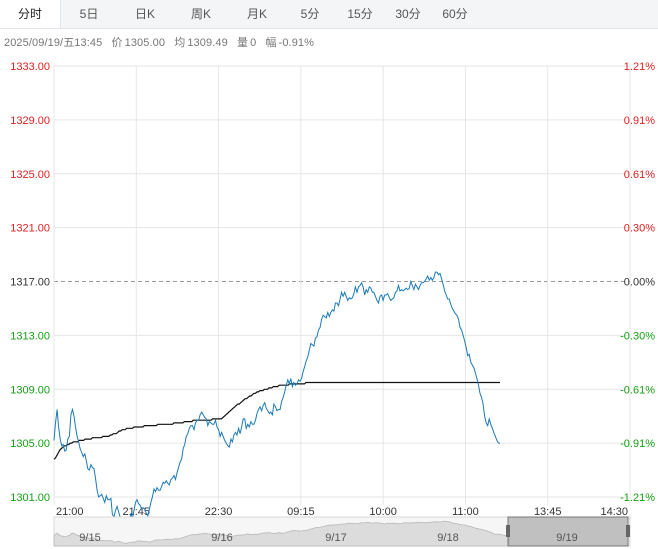  Describe the element at coordinates (639, 229) in the screenshot. I see `y-tick-right-3: 0.30%` at that location.